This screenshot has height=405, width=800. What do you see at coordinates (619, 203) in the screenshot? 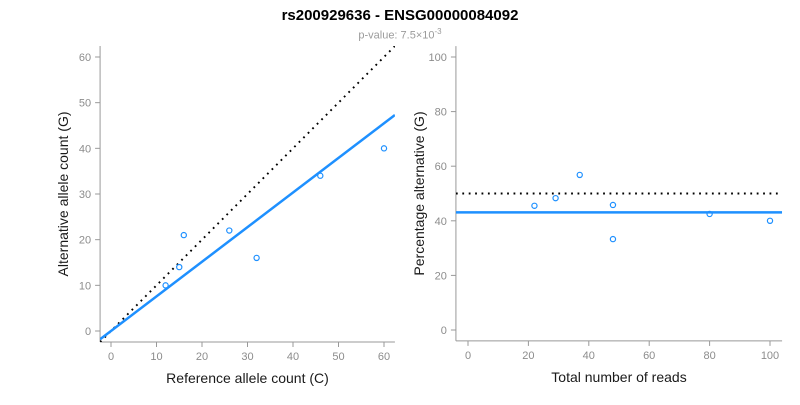
I see `lines-group` at bounding box center [619, 203].